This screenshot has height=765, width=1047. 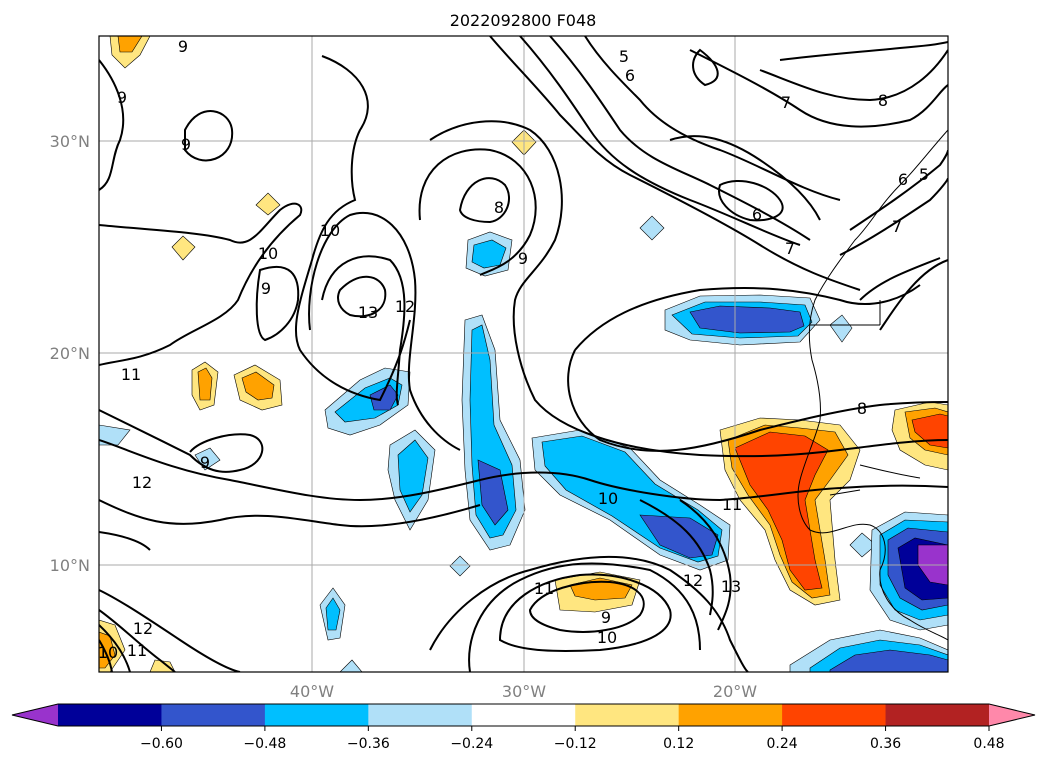 What do you see at coordinates (1012, 715) in the screenshot?
I see `colorbar-extension-high` at bounding box center [1012, 715].